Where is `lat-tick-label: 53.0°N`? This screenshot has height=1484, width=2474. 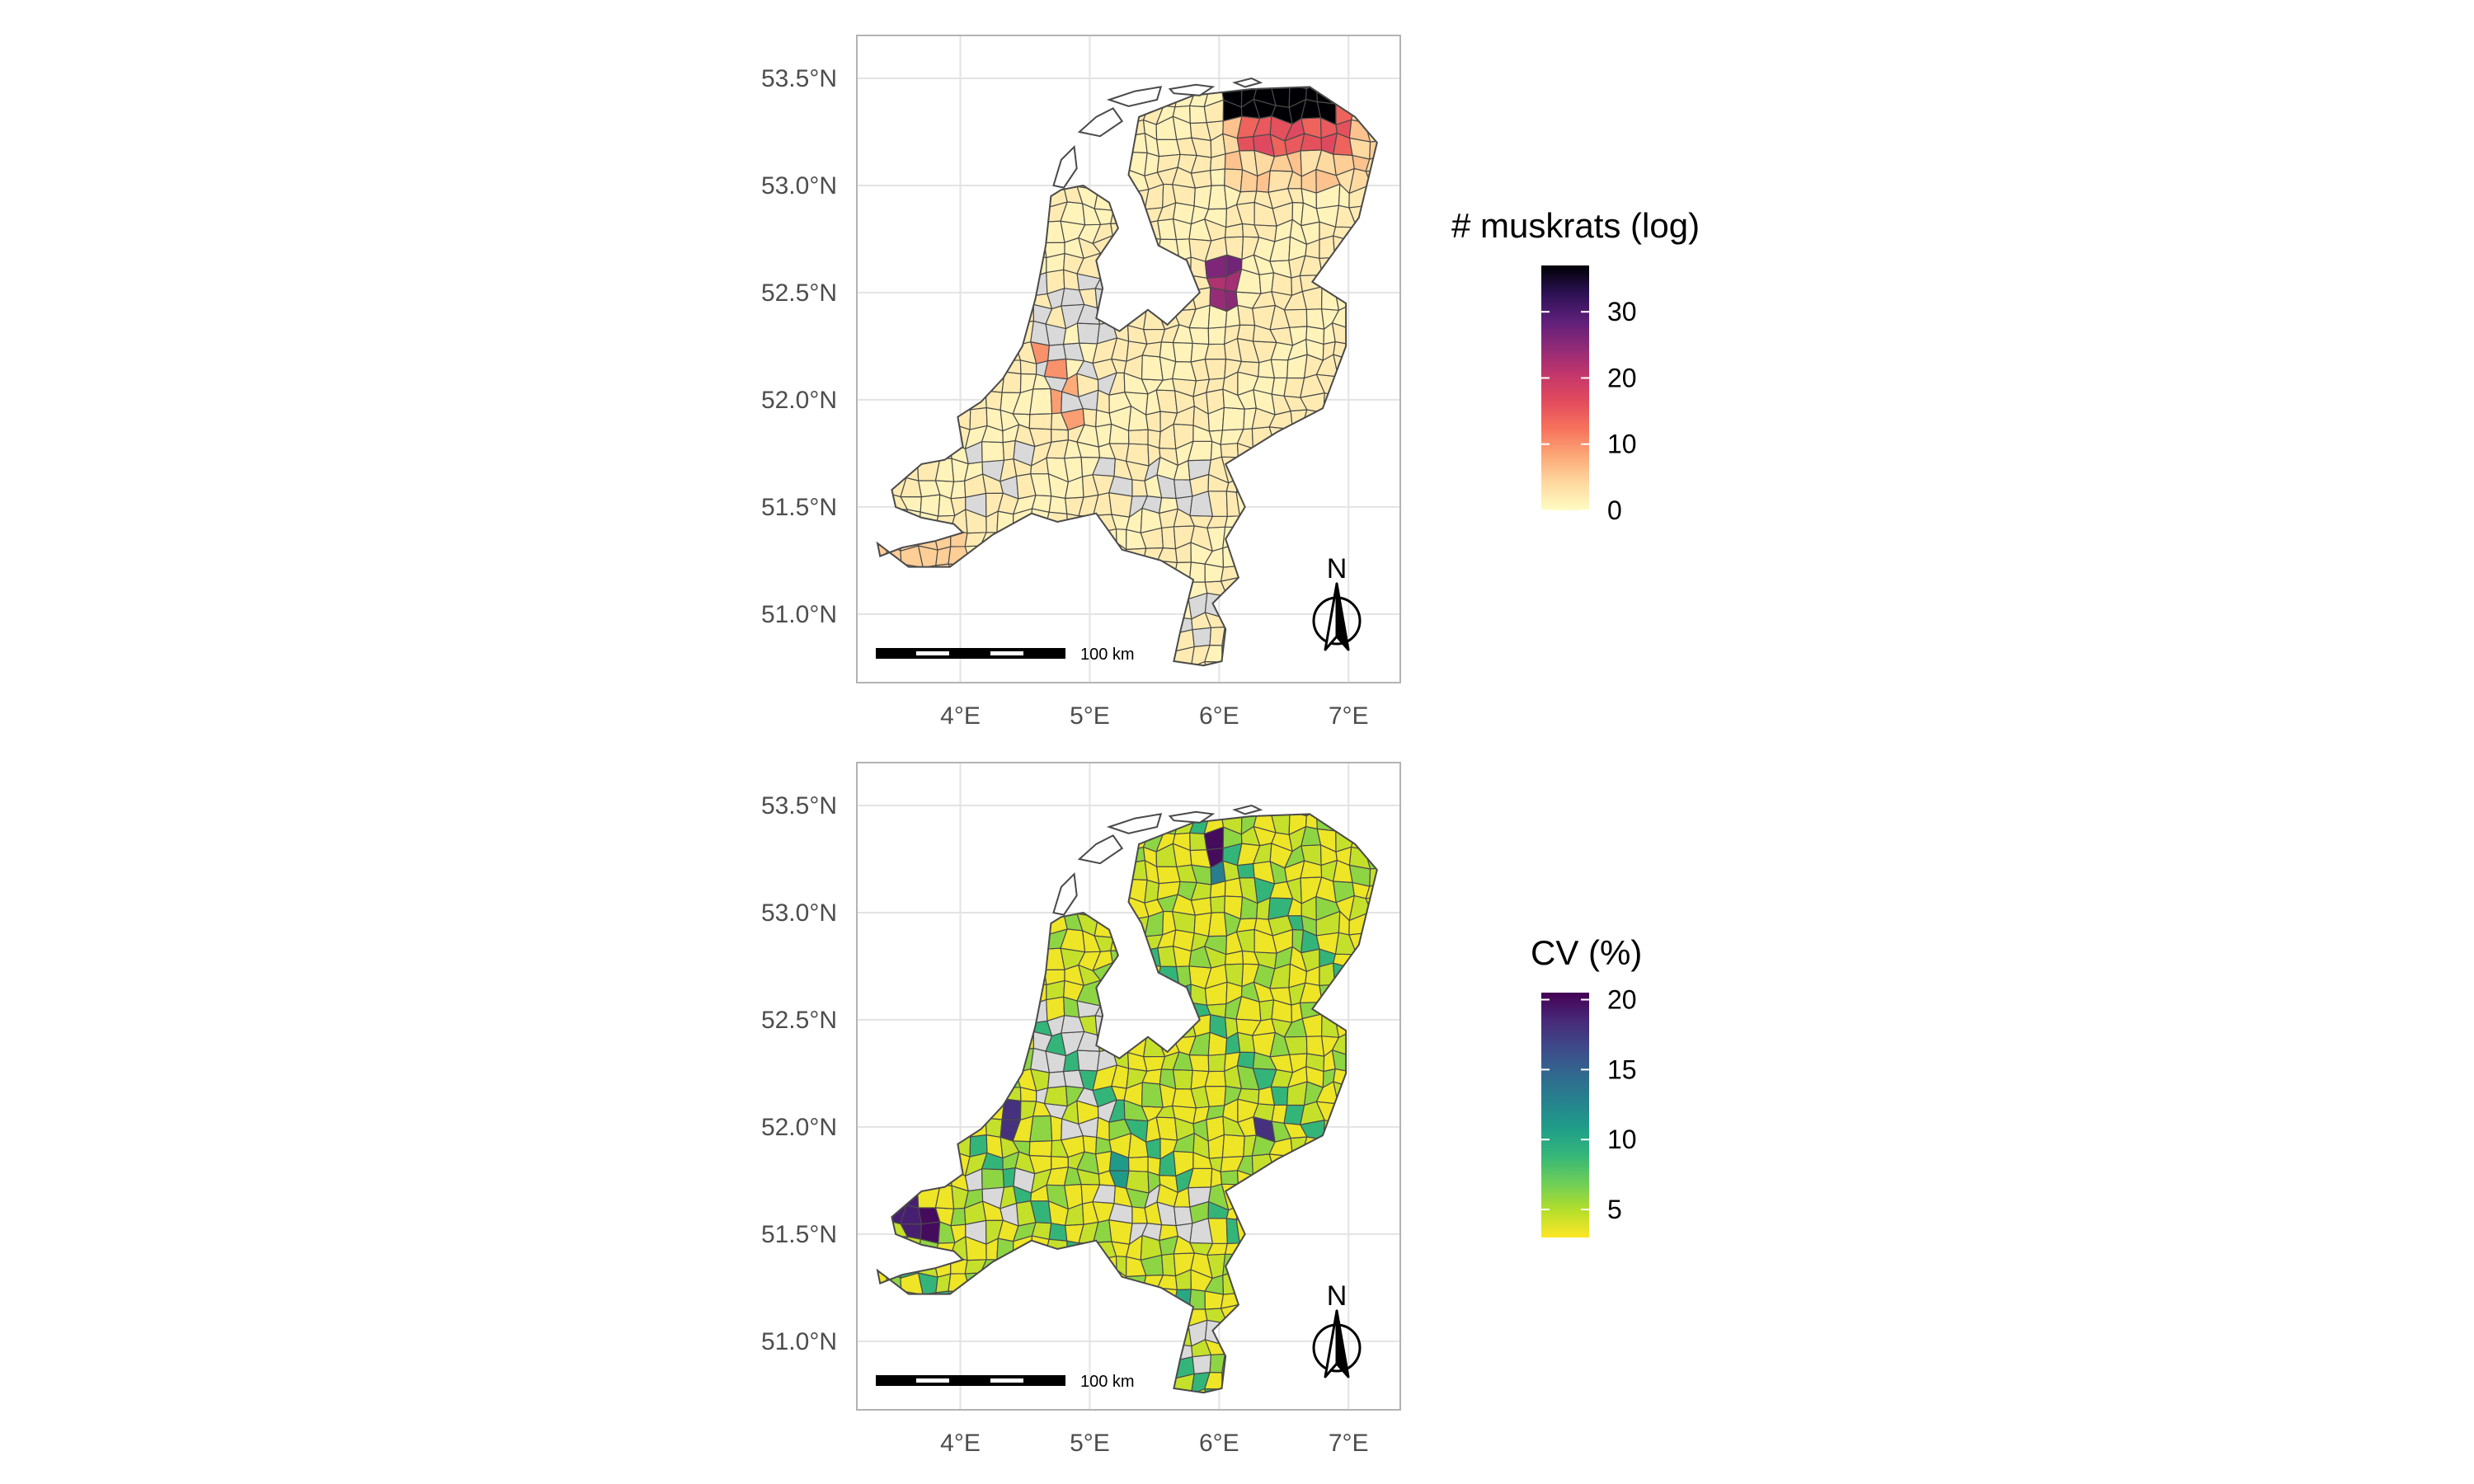
lat-tick-label: 53.0°N is located at coordinates (799, 186).